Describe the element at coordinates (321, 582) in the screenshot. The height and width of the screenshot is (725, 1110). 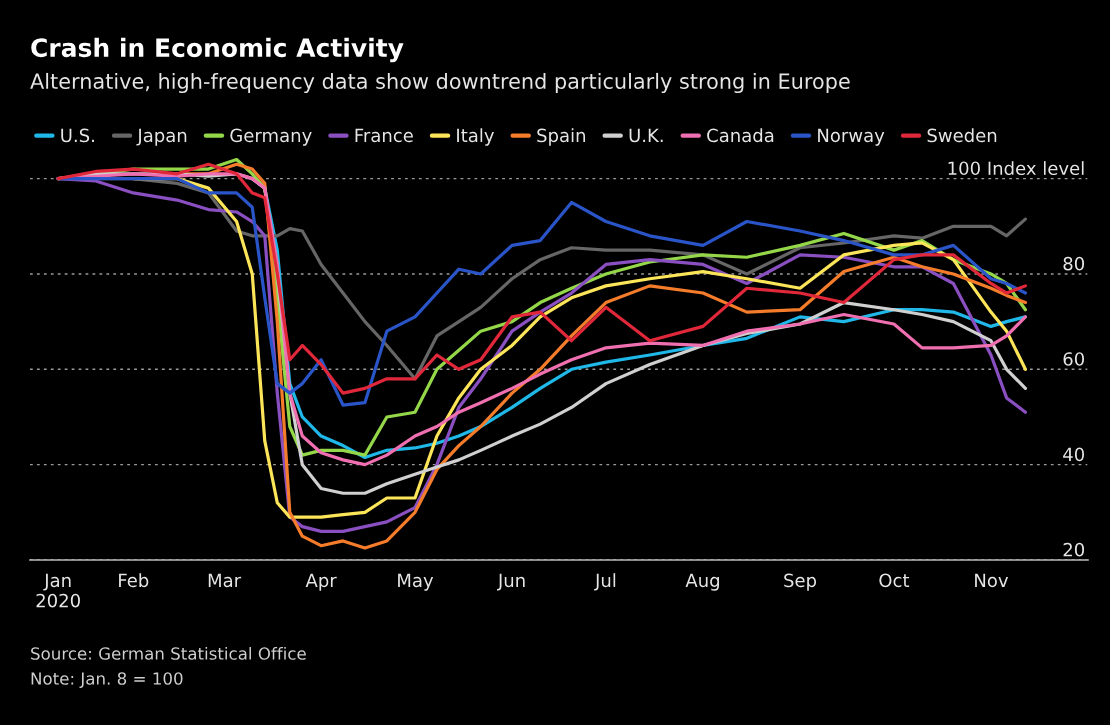
I see `x-tick-label: Apr` at that location.